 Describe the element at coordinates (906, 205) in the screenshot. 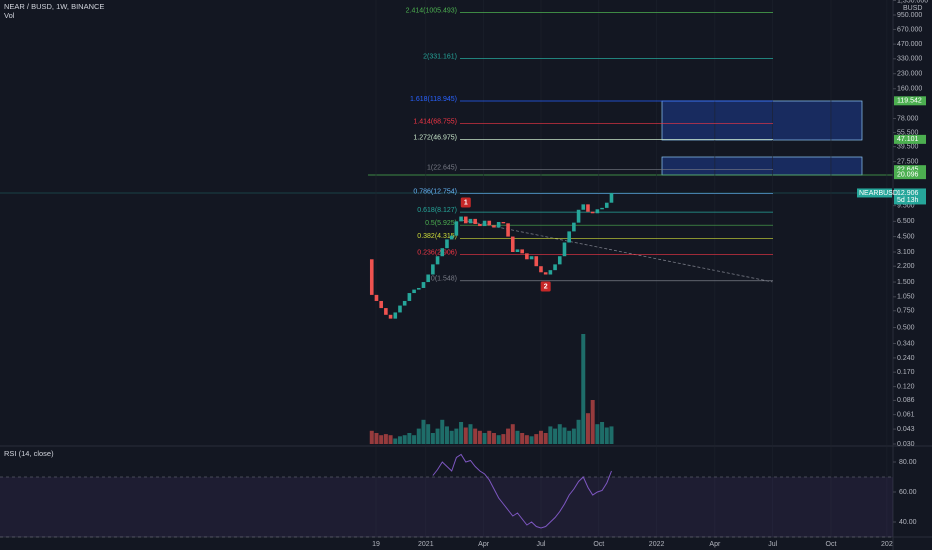

I see `y-tick-label: 9.500` at that location.